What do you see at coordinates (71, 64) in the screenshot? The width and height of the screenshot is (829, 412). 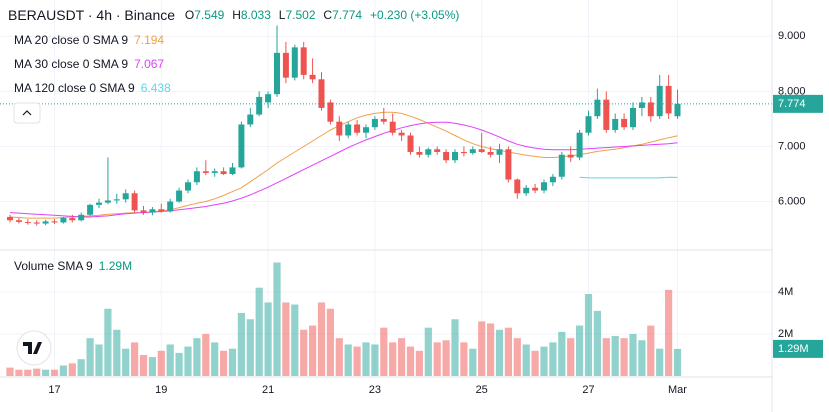 I see `legend-name: MA 30 close 0 SMA 9` at bounding box center [71, 64].